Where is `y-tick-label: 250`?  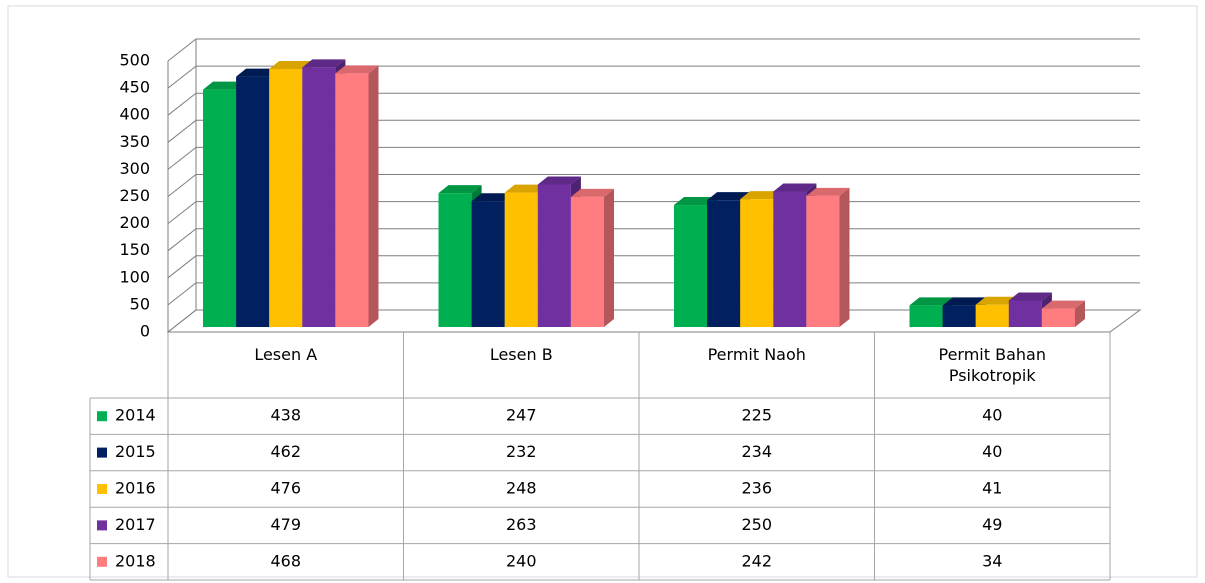 y-tick-label: 250 is located at coordinates (134, 195).